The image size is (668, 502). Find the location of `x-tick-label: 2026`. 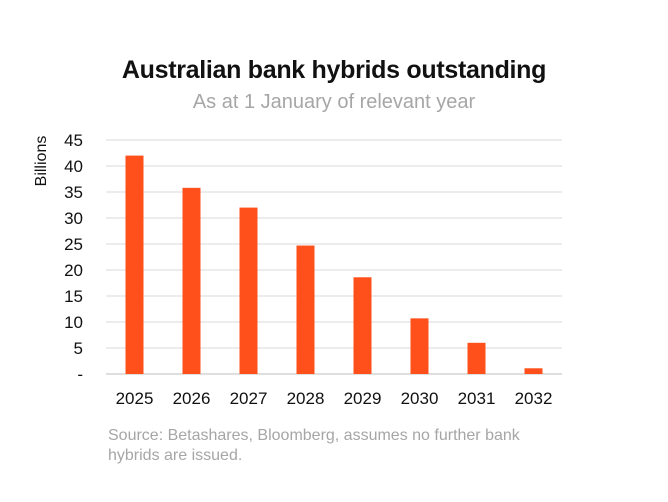

x-tick-label: 2026 is located at coordinates (192, 398).